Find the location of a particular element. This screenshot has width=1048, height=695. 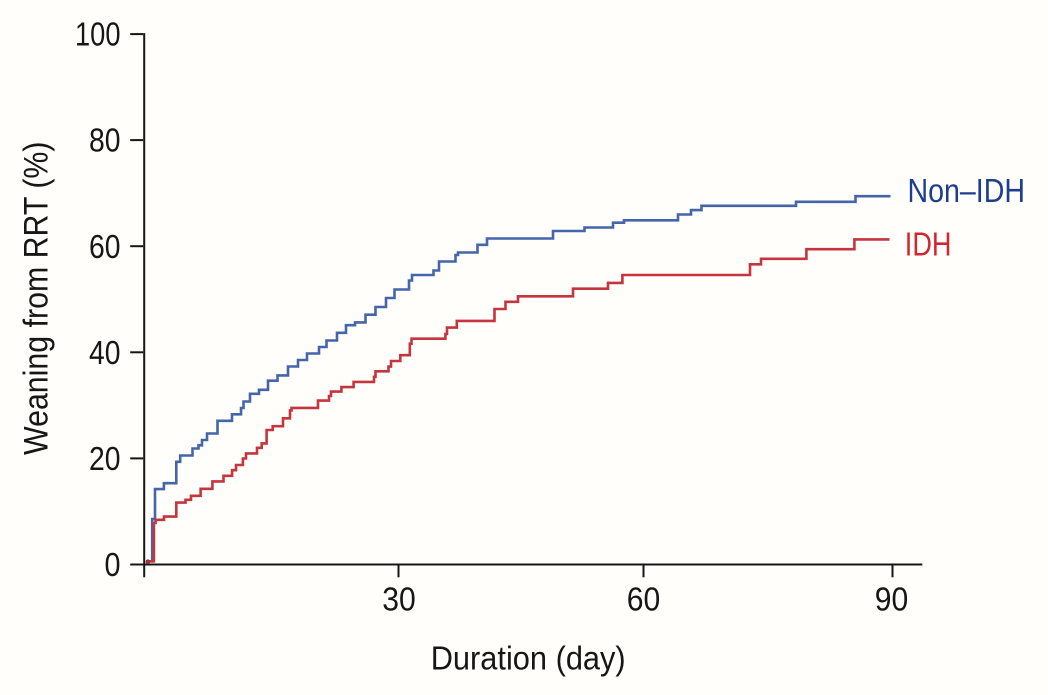

svg-text: IDH is located at coordinates (928, 245).